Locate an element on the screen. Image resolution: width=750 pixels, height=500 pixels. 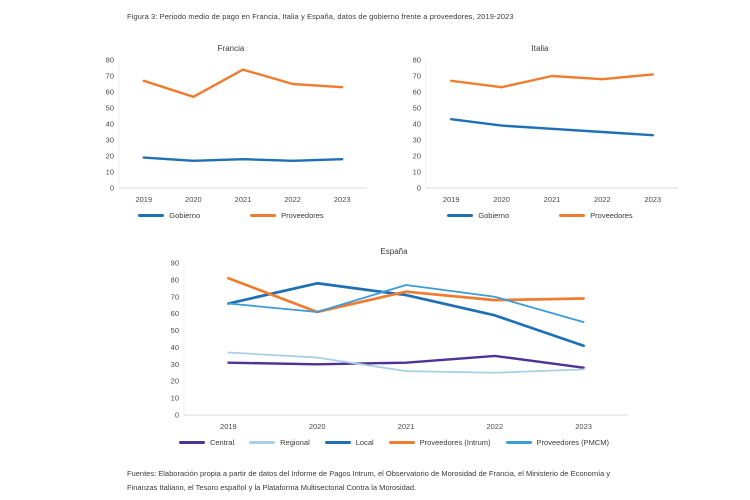
legend-item-proveedores-intrum: Proveedores (Intrum) is located at coordinates (439, 442).